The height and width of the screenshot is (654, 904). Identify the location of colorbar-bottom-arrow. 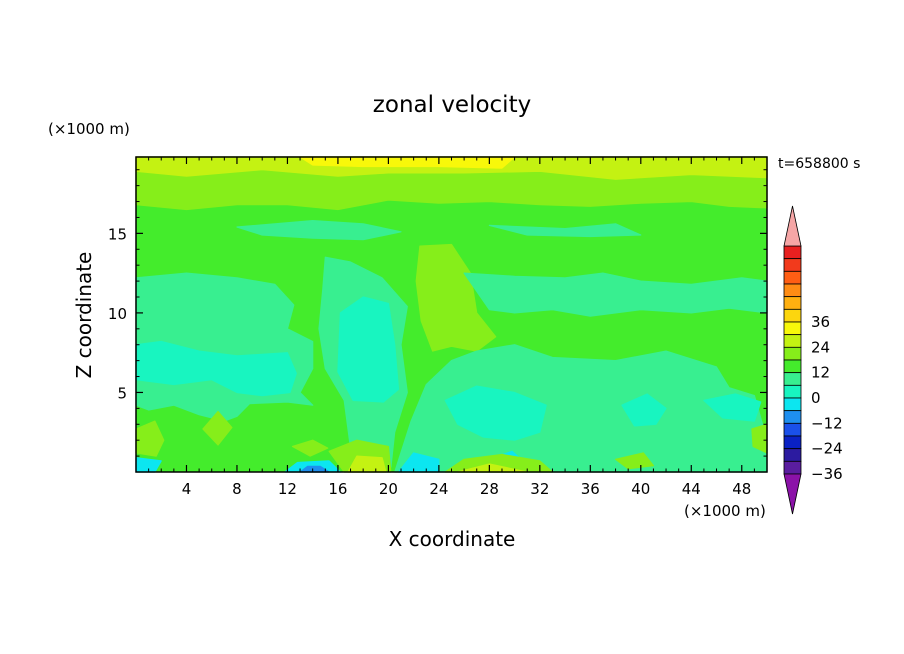
(792, 494).